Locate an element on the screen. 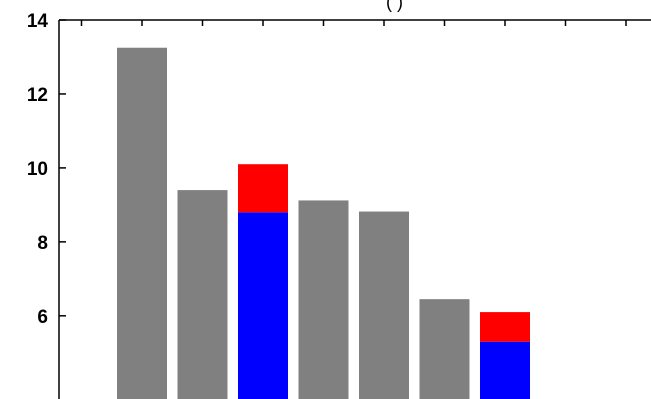 The image size is (651, 399). y-tick-label-14: 14 is located at coordinates (38, 21).